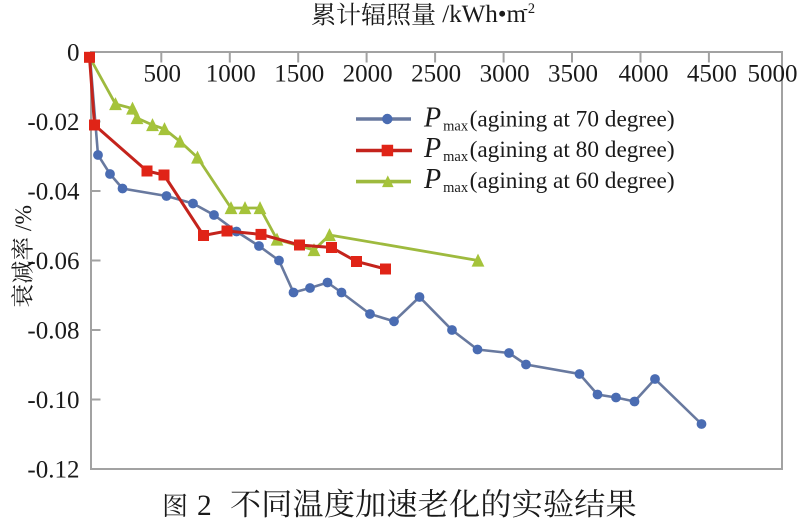 This screenshot has width=800, height=525. What do you see at coordinates (53, 122) in the screenshot?
I see `svg-text: -0.02` at bounding box center [53, 122].